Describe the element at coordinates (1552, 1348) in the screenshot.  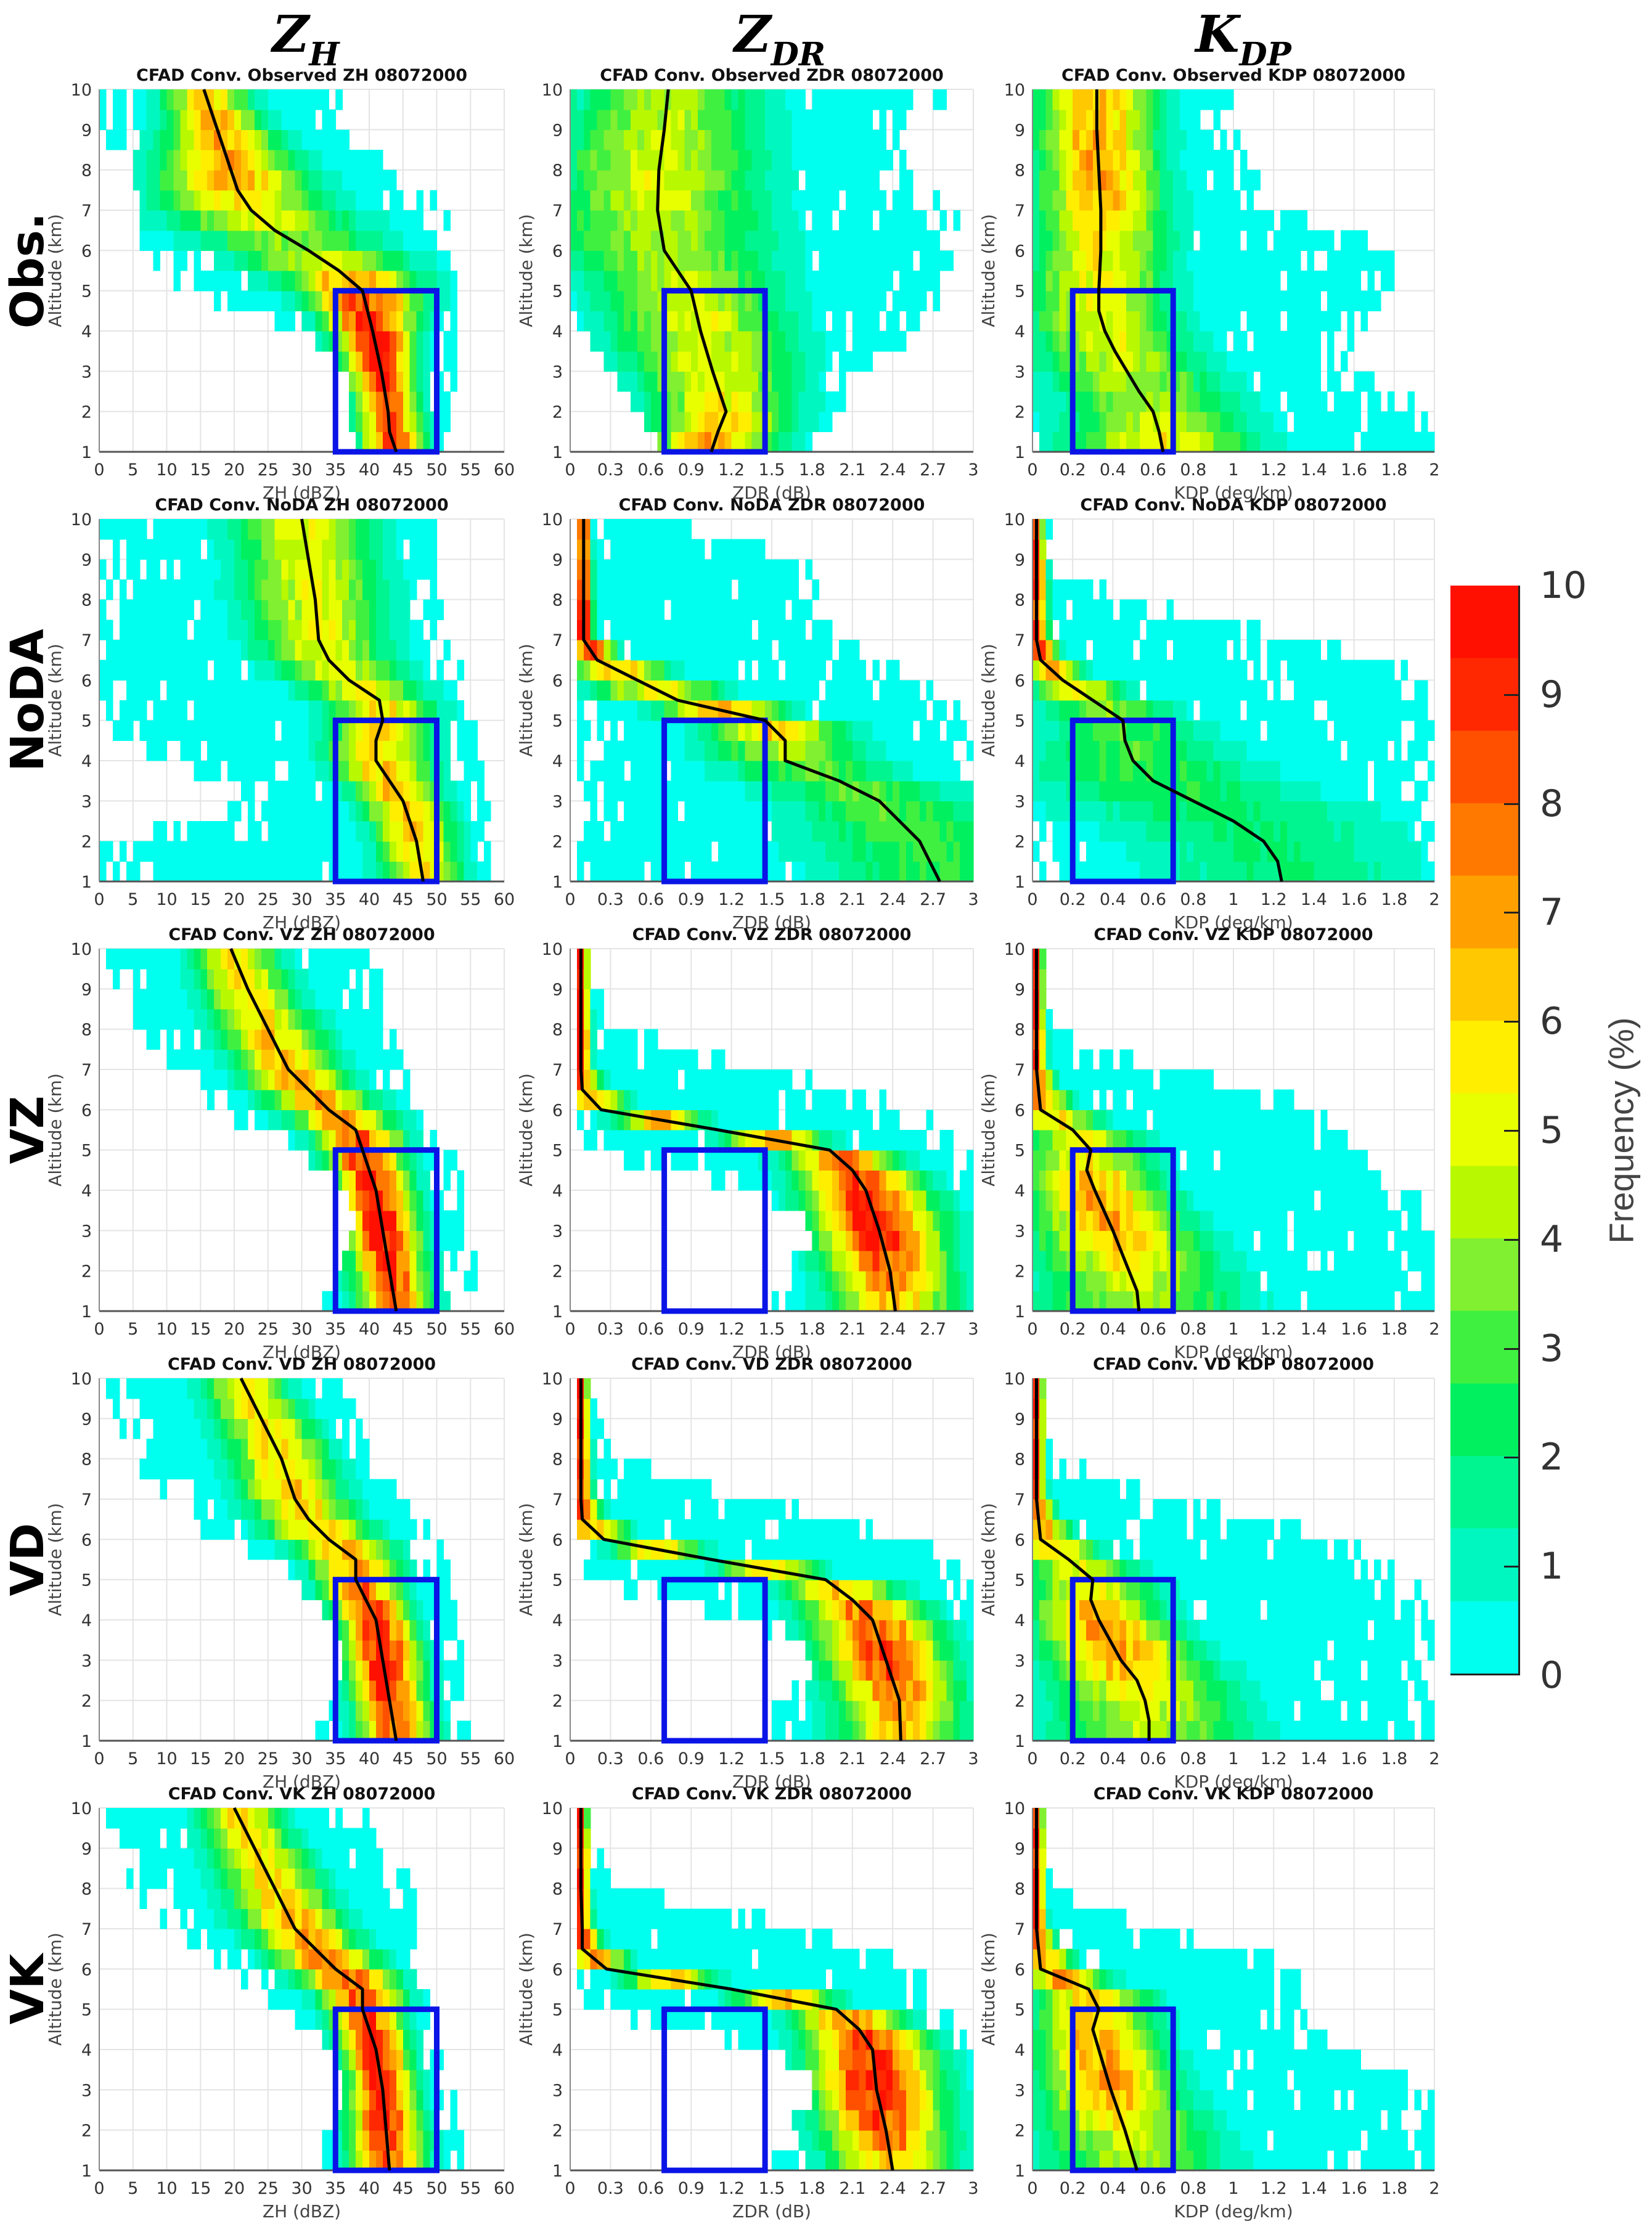
I see `colorbar-tick-label: 3` at that location.